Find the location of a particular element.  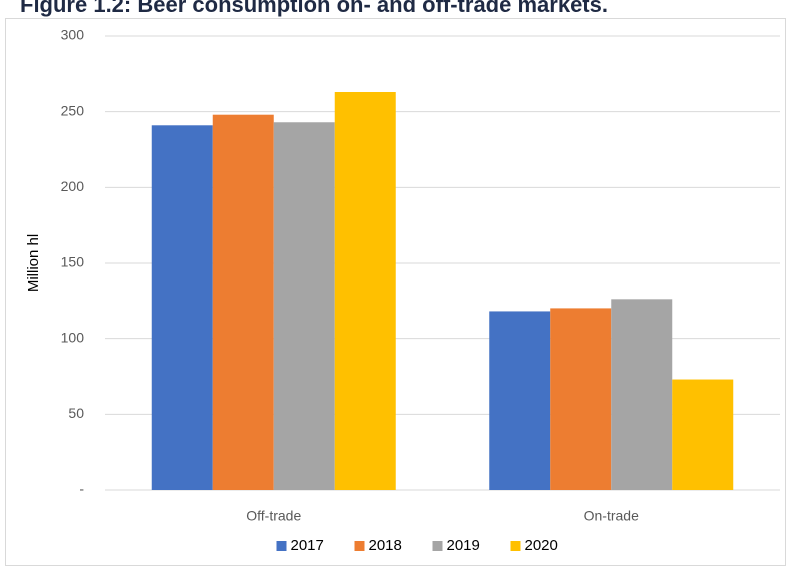

x-tick-label: Off-trade is located at coordinates (273, 516).